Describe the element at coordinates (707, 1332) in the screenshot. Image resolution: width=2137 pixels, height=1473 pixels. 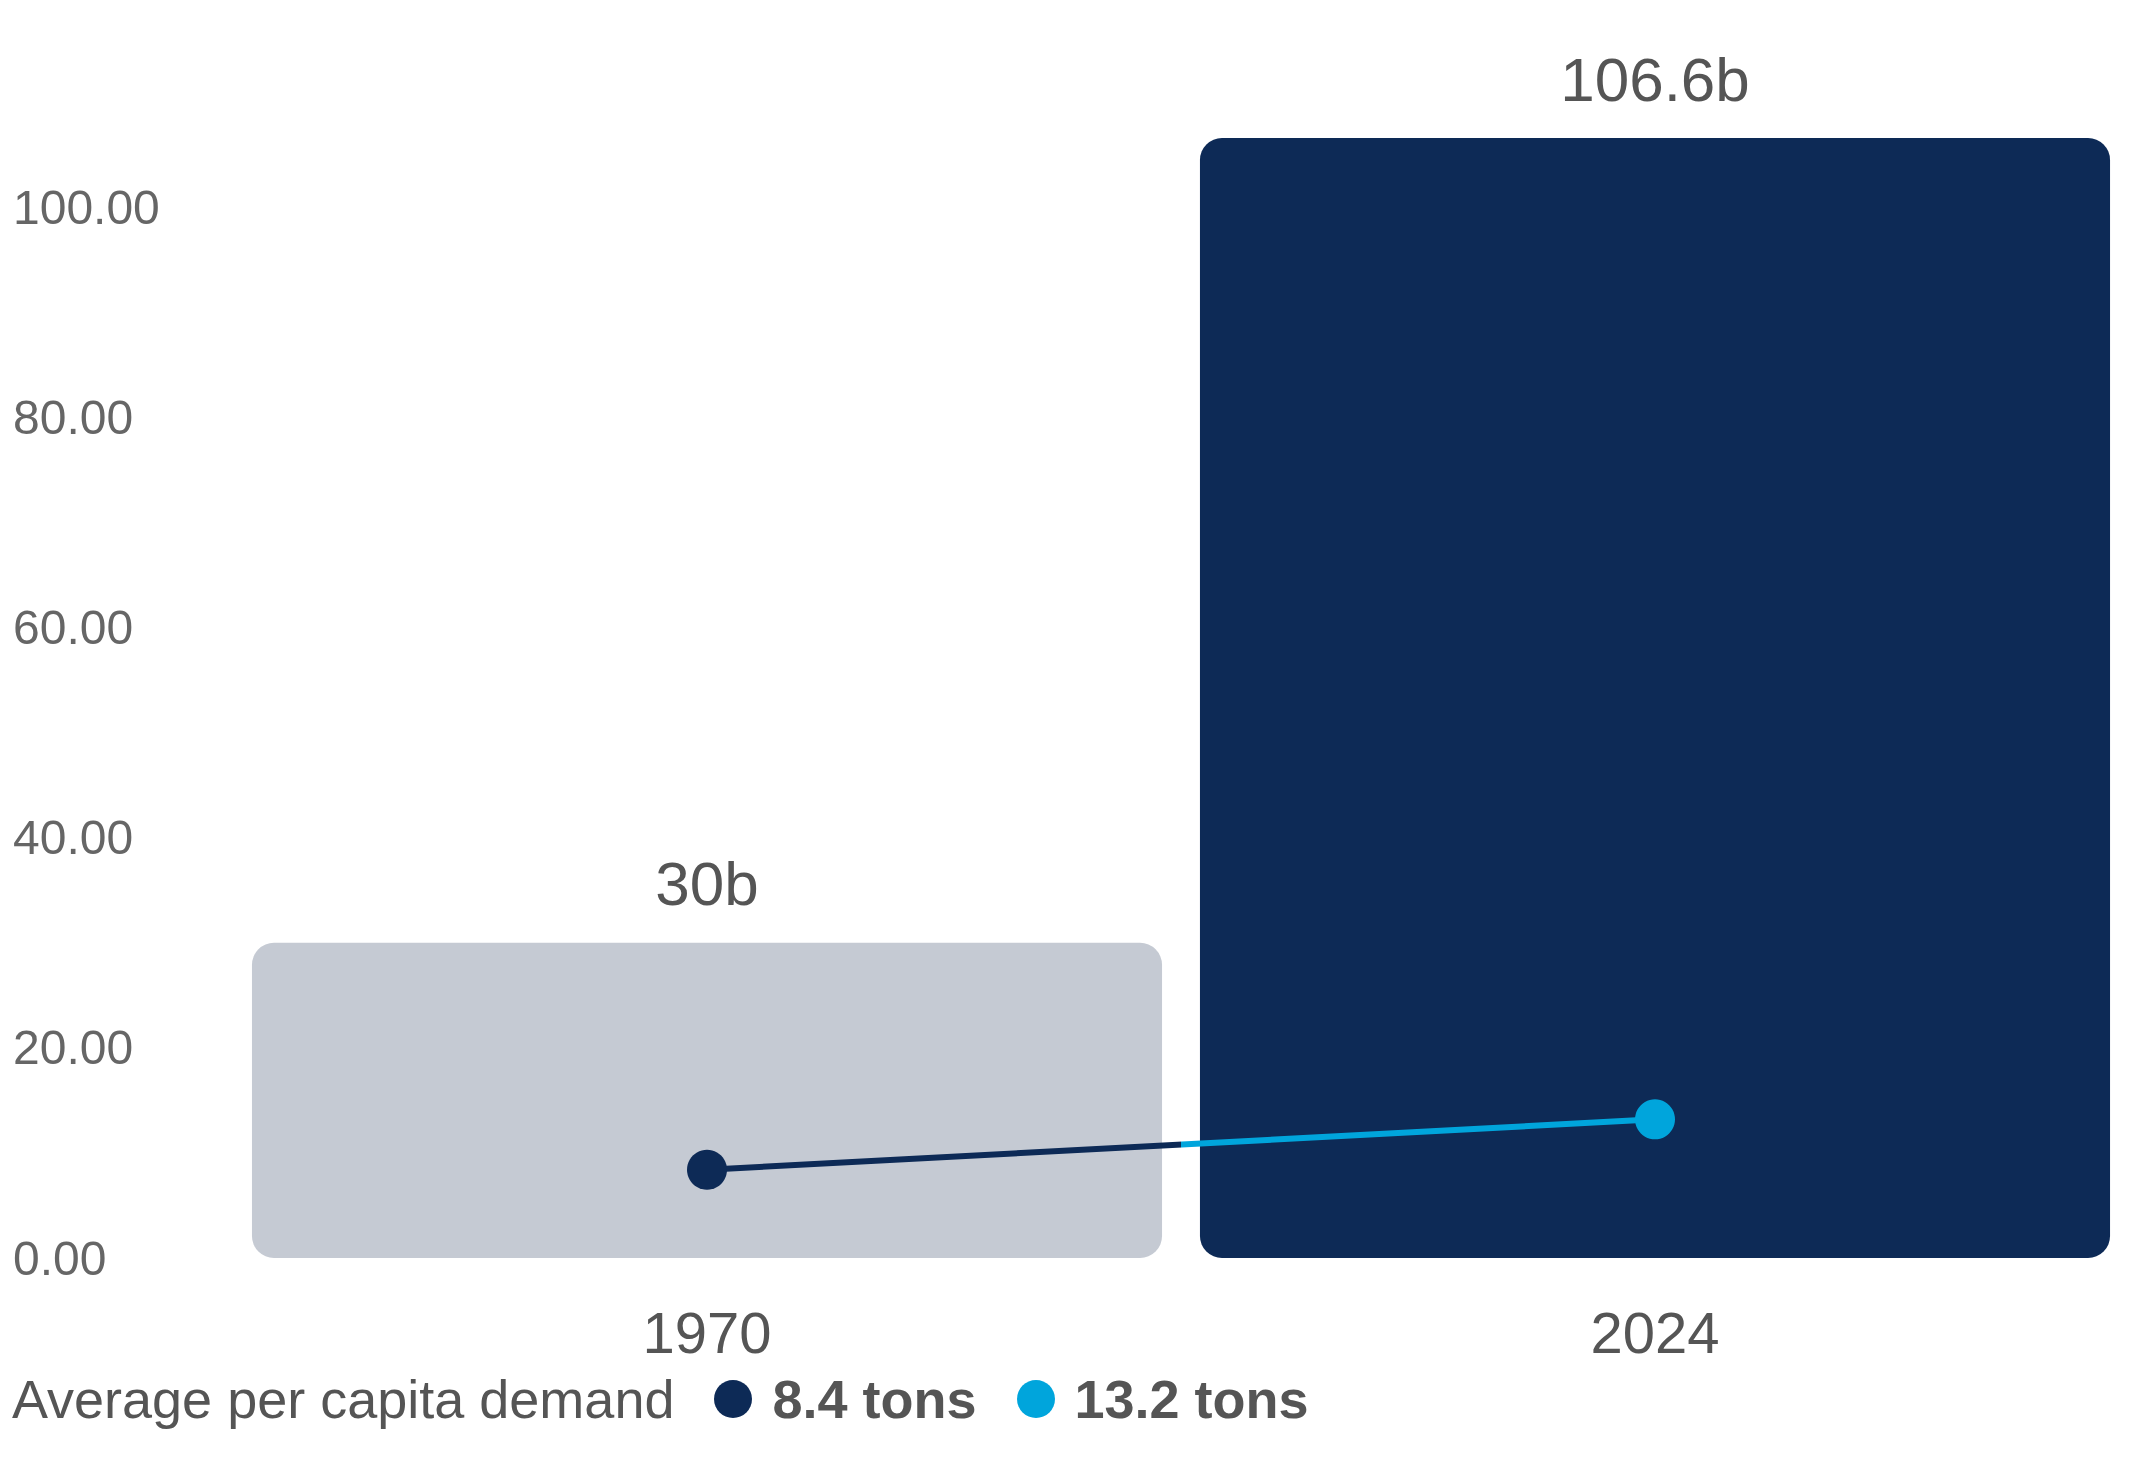
I see `x-tick-label: 1970` at that location.